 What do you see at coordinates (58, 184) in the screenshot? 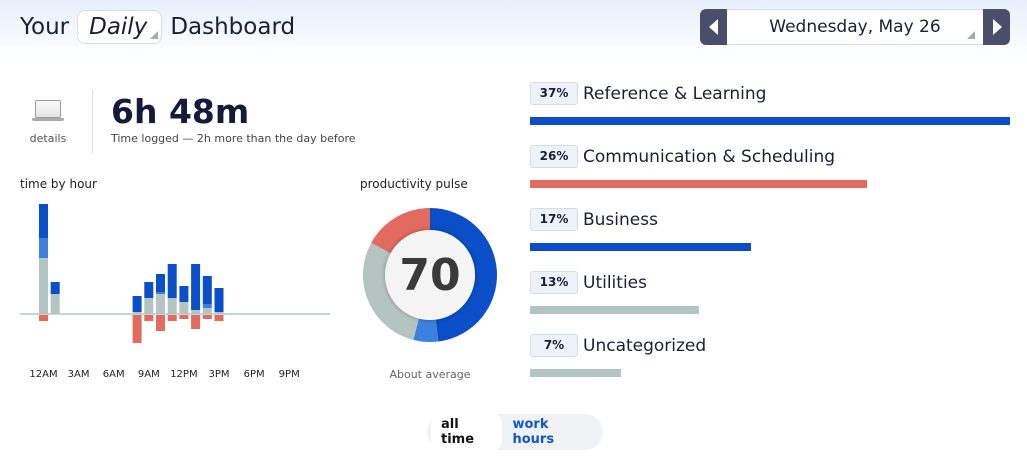
I see `hour-chart-title: time by hour` at bounding box center [58, 184].